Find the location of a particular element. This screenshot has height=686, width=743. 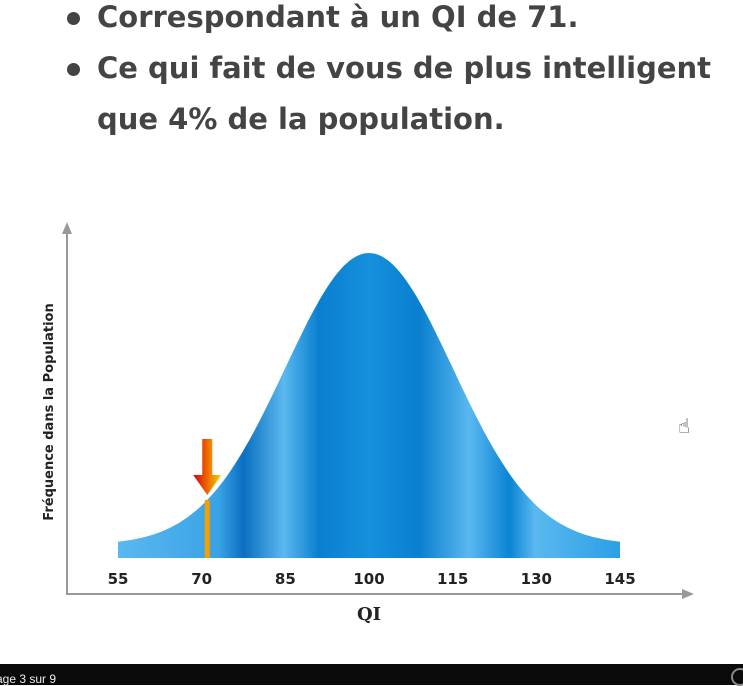

x-axis-label: QI is located at coordinates (369, 614).